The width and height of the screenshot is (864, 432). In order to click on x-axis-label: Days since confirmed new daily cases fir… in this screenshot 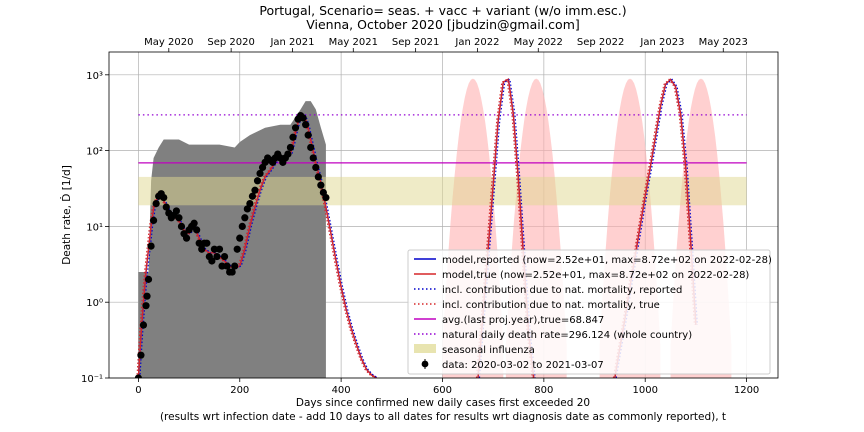, I will do `click(443, 403)`.